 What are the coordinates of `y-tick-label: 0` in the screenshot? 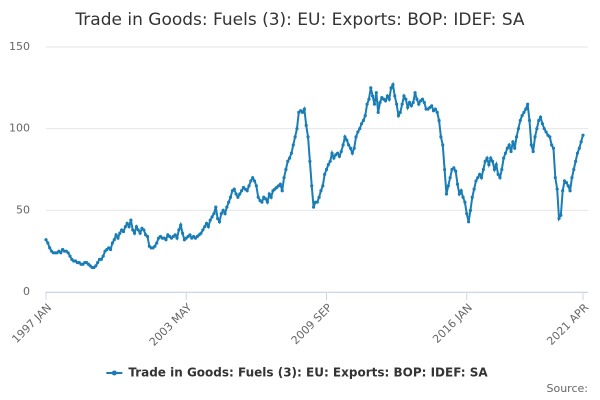 It's located at (26, 291).